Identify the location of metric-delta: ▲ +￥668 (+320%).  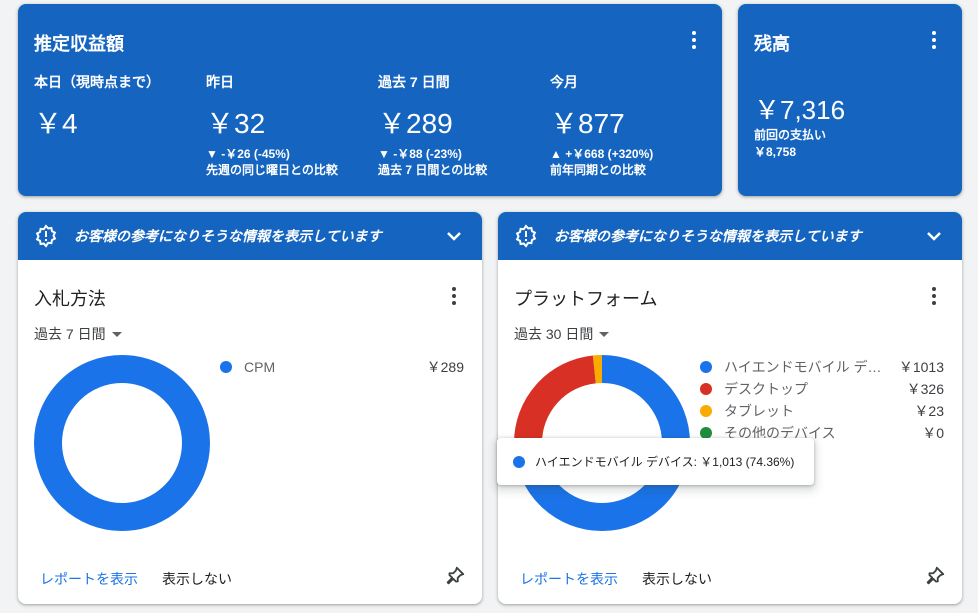
(602, 154).